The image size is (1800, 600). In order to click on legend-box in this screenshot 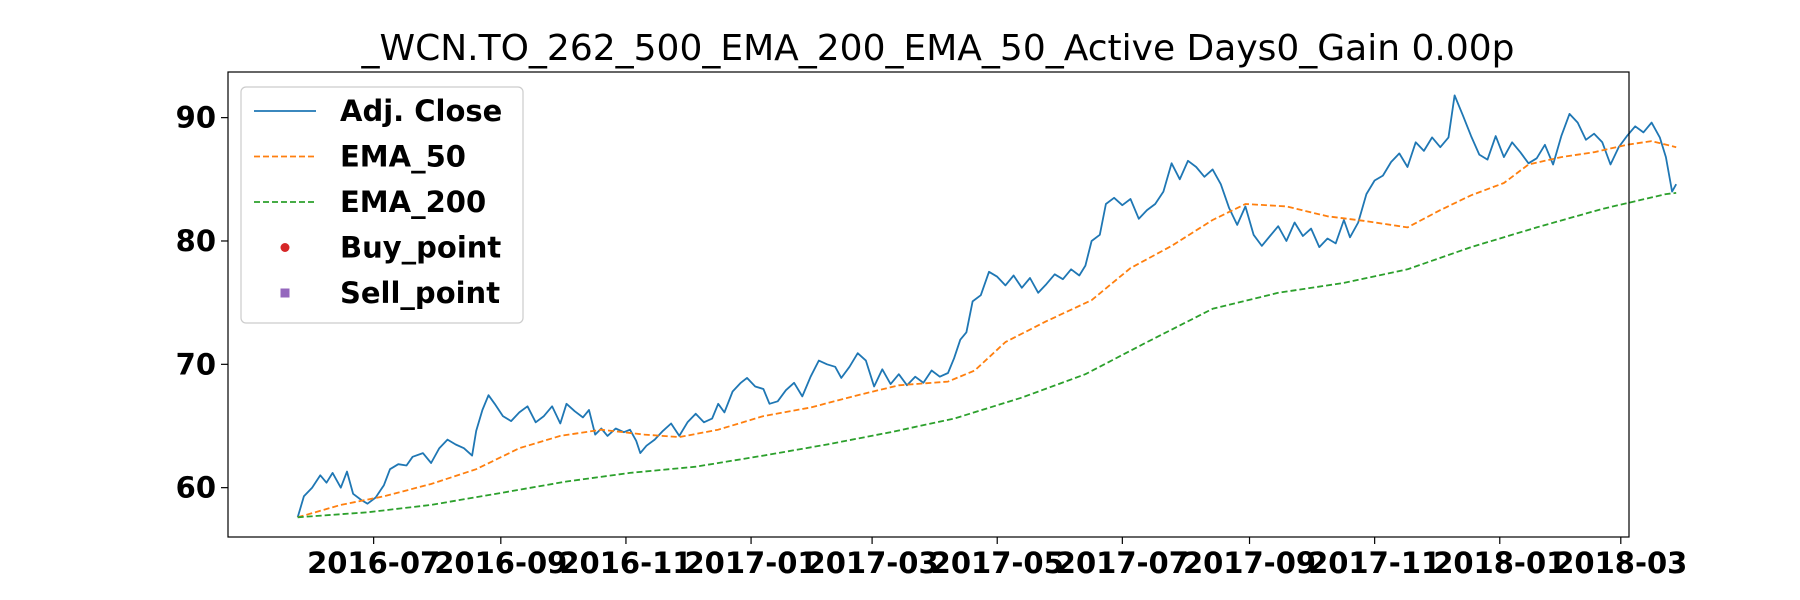, I will do `click(382, 205)`.